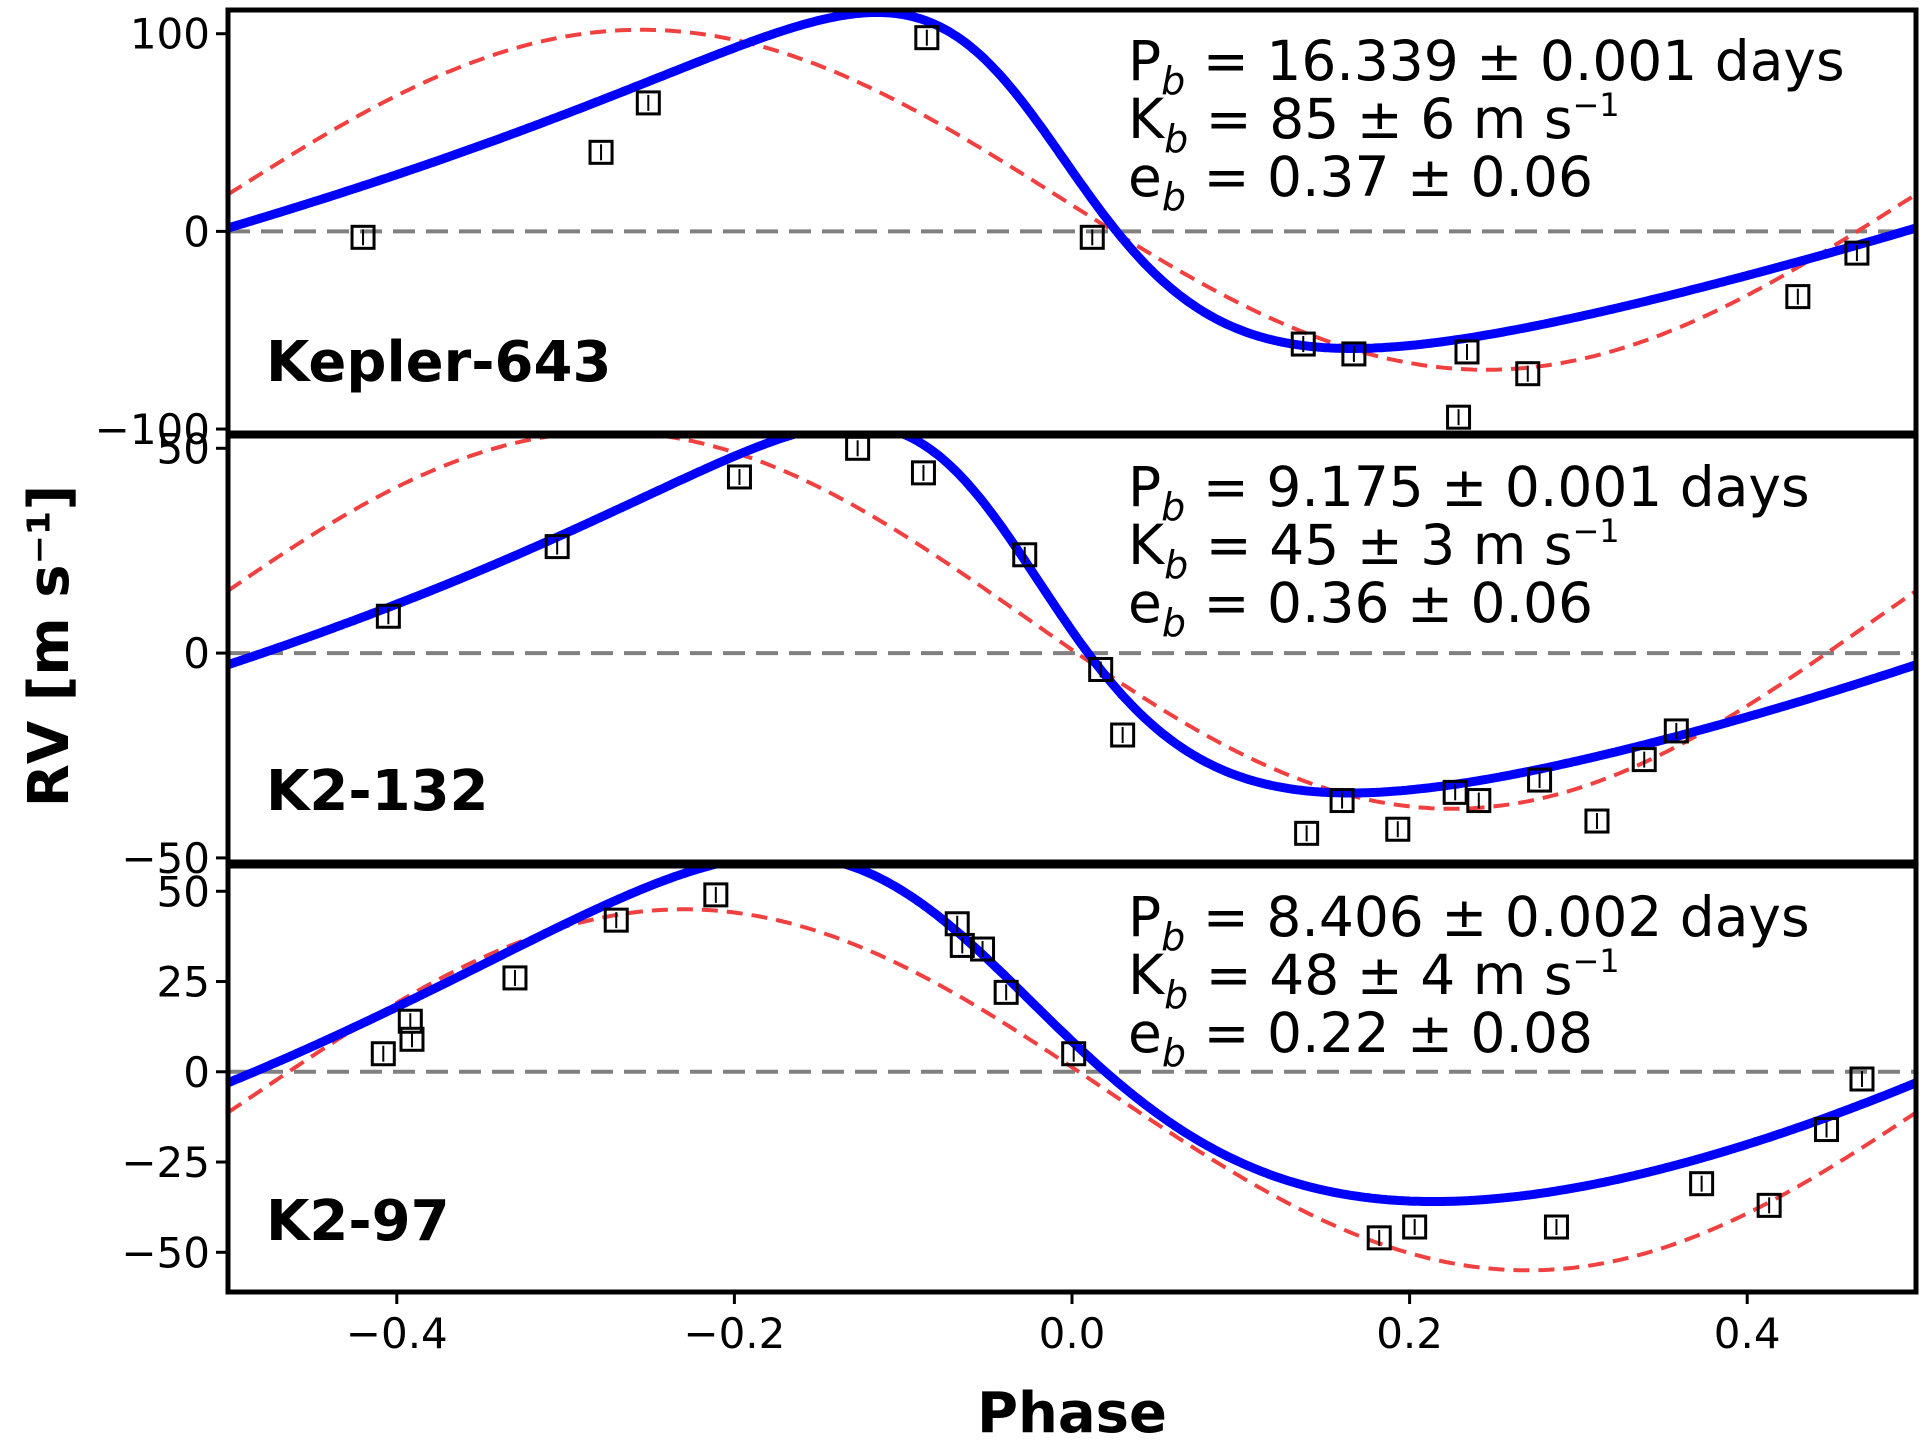 The height and width of the screenshot is (1440, 1920). What do you see at coordinates (358, 1221) in the screenshot?
I see `panel-name: K2-97` at bounding box center [358, 1221].